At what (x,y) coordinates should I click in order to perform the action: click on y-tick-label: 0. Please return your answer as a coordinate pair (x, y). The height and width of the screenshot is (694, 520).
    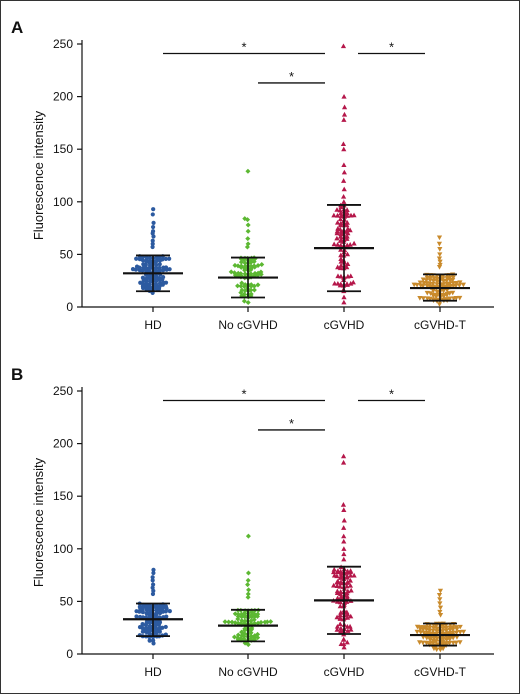
    Looking at the image, I should click on (69, 654).